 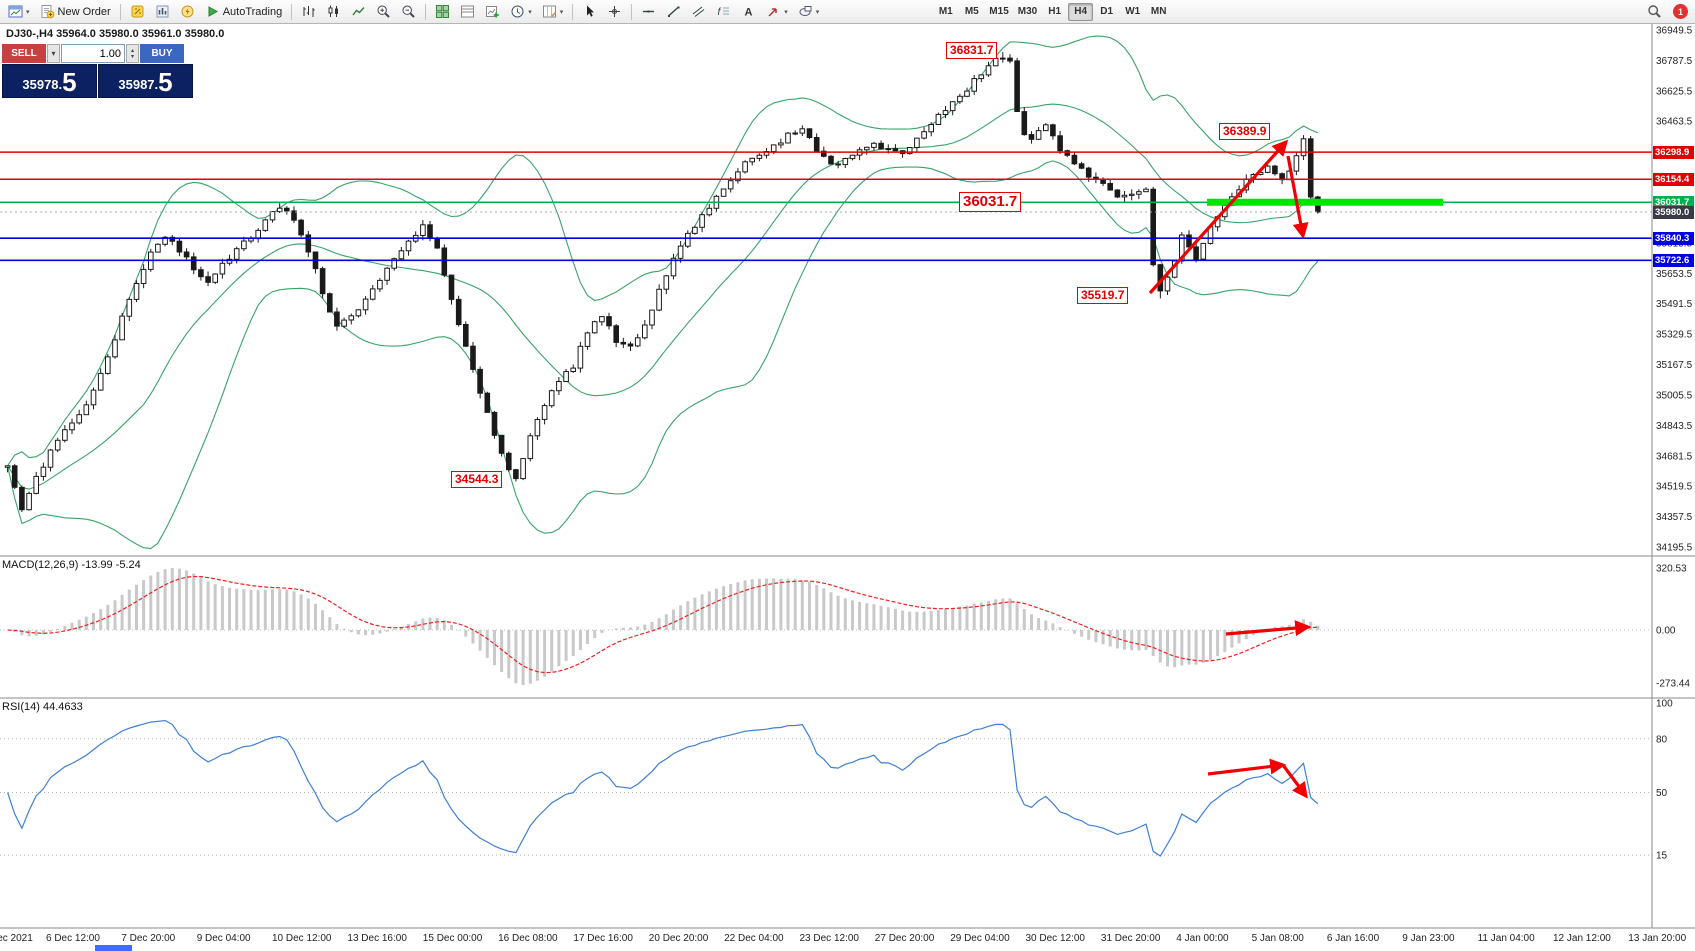 What do you see at coordinates (113, 948) in the screenshot?
I see `scroll-thumb` at bounding box center [113, 948].